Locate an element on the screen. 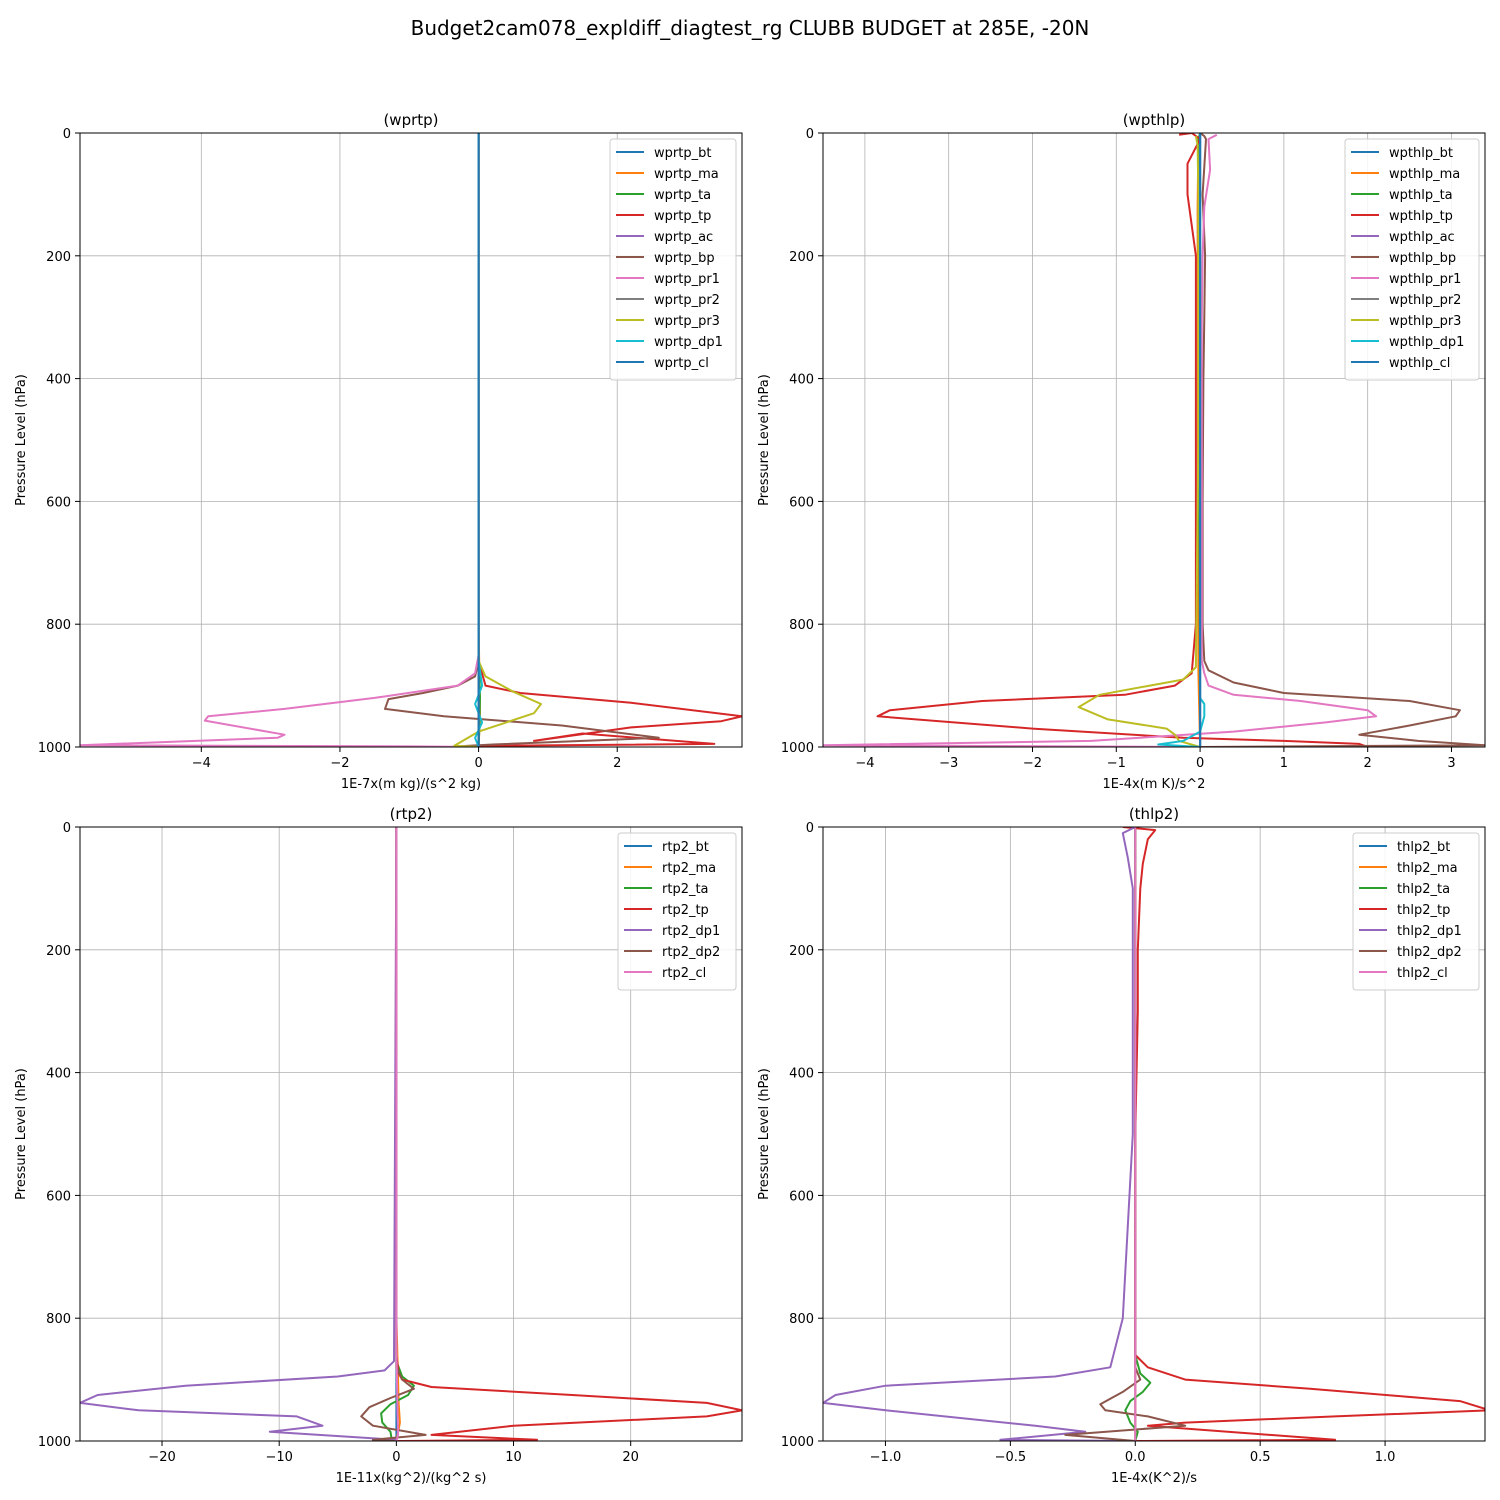  legend-label: wprtp_ma is located at coordinates (686, 174).